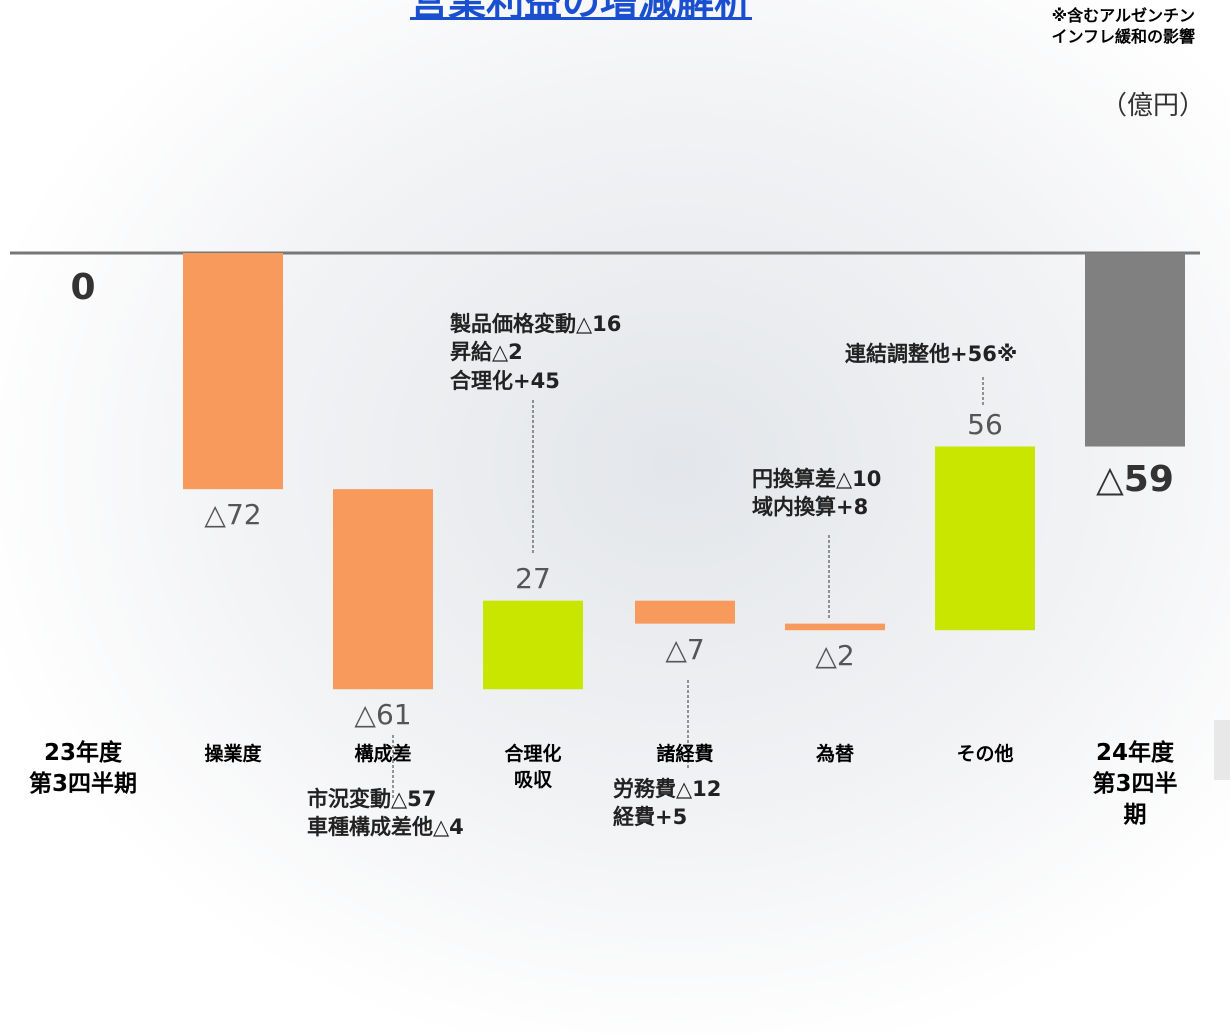 This screenshot has height=1033, width=1230. I want to click on annotation: 労務費△12 経費+5, so click(667, 803).